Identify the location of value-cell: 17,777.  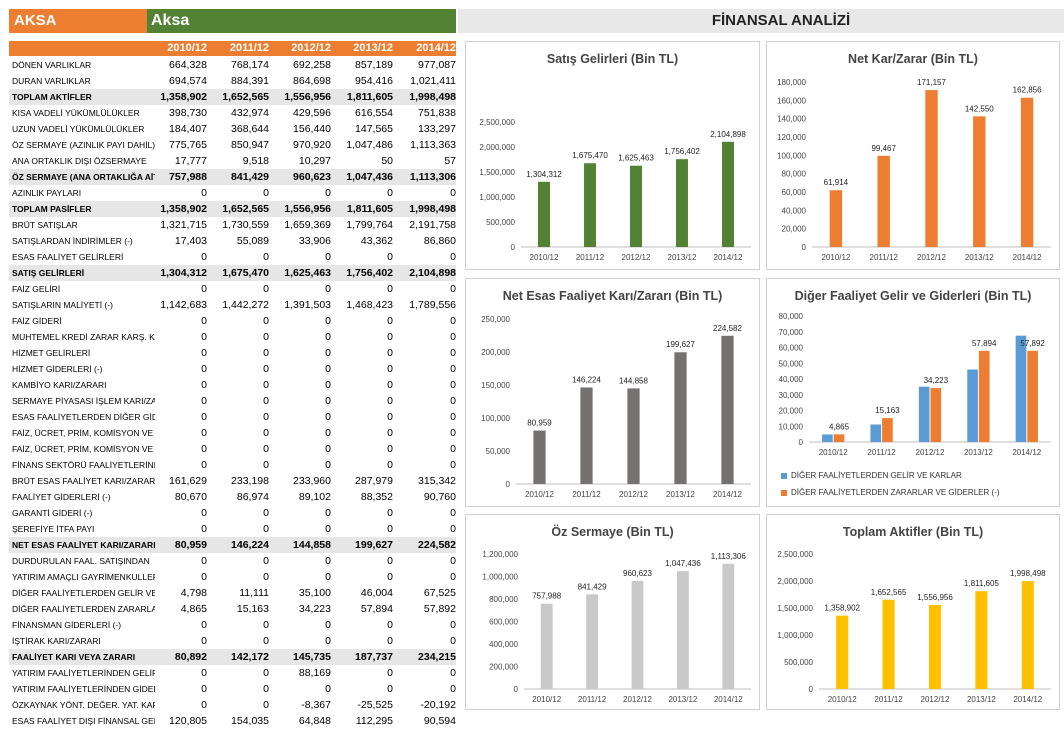
(190, 161).